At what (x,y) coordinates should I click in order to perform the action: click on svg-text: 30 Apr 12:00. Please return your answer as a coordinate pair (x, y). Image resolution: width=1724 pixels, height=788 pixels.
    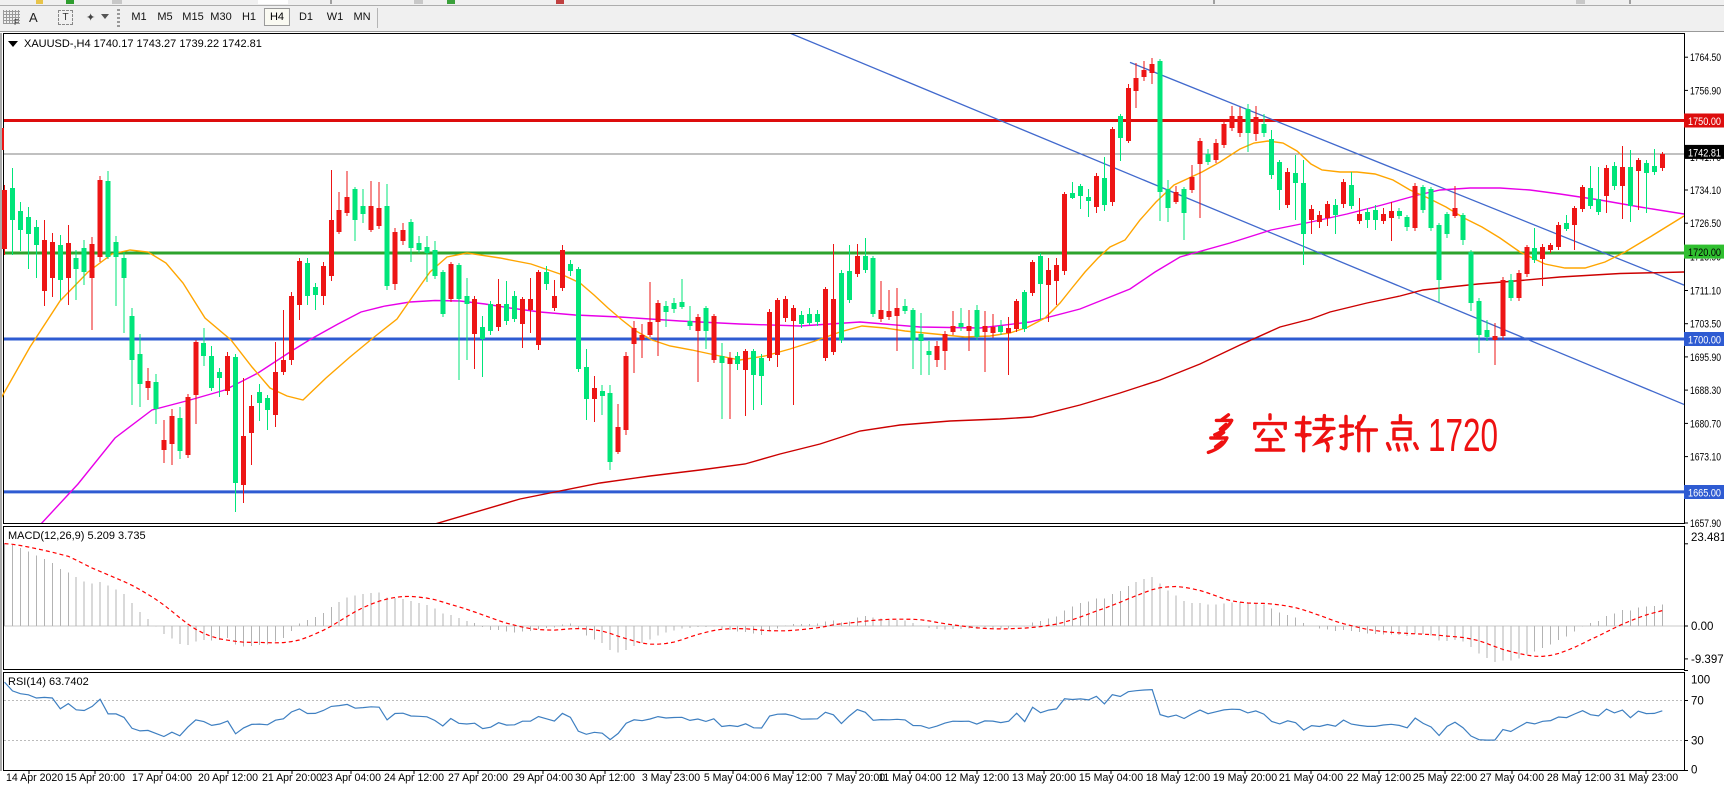
    Looking at the image, I should click on (605, 778).